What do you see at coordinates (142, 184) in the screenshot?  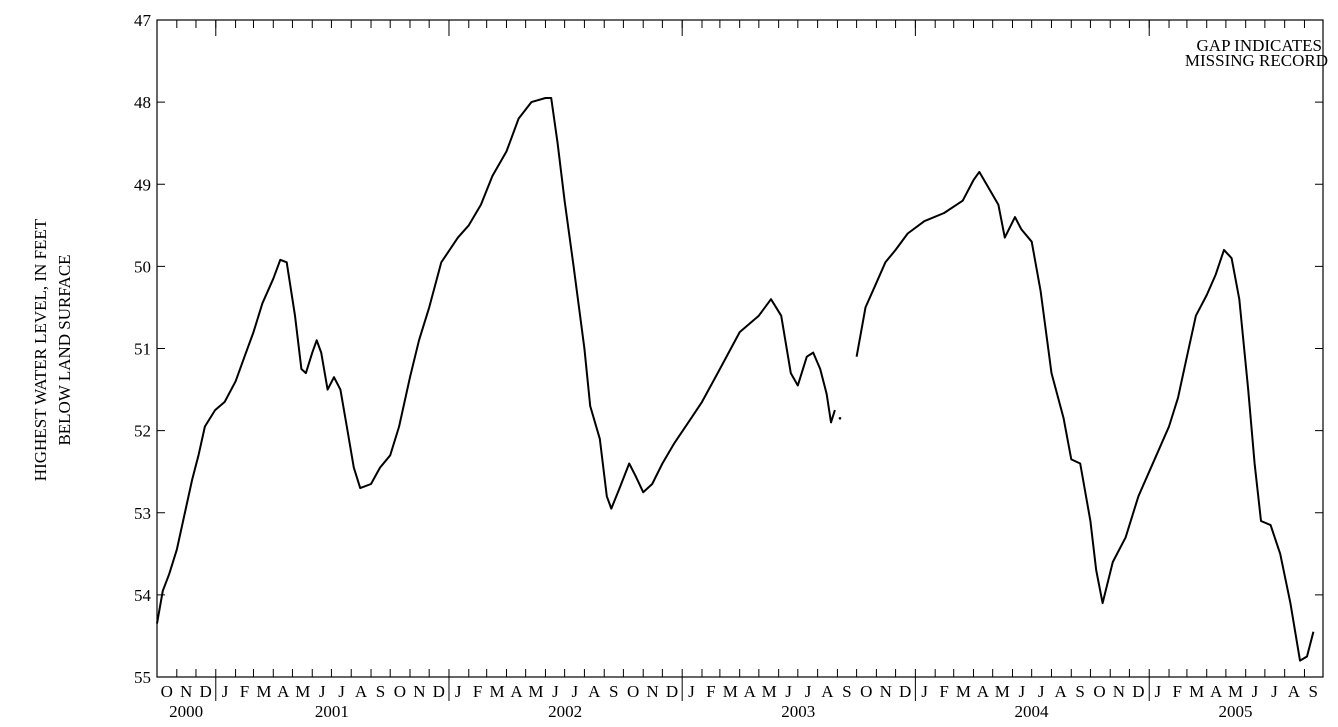 I see `y-tick-label: 49` at bounding box center [142, 184].